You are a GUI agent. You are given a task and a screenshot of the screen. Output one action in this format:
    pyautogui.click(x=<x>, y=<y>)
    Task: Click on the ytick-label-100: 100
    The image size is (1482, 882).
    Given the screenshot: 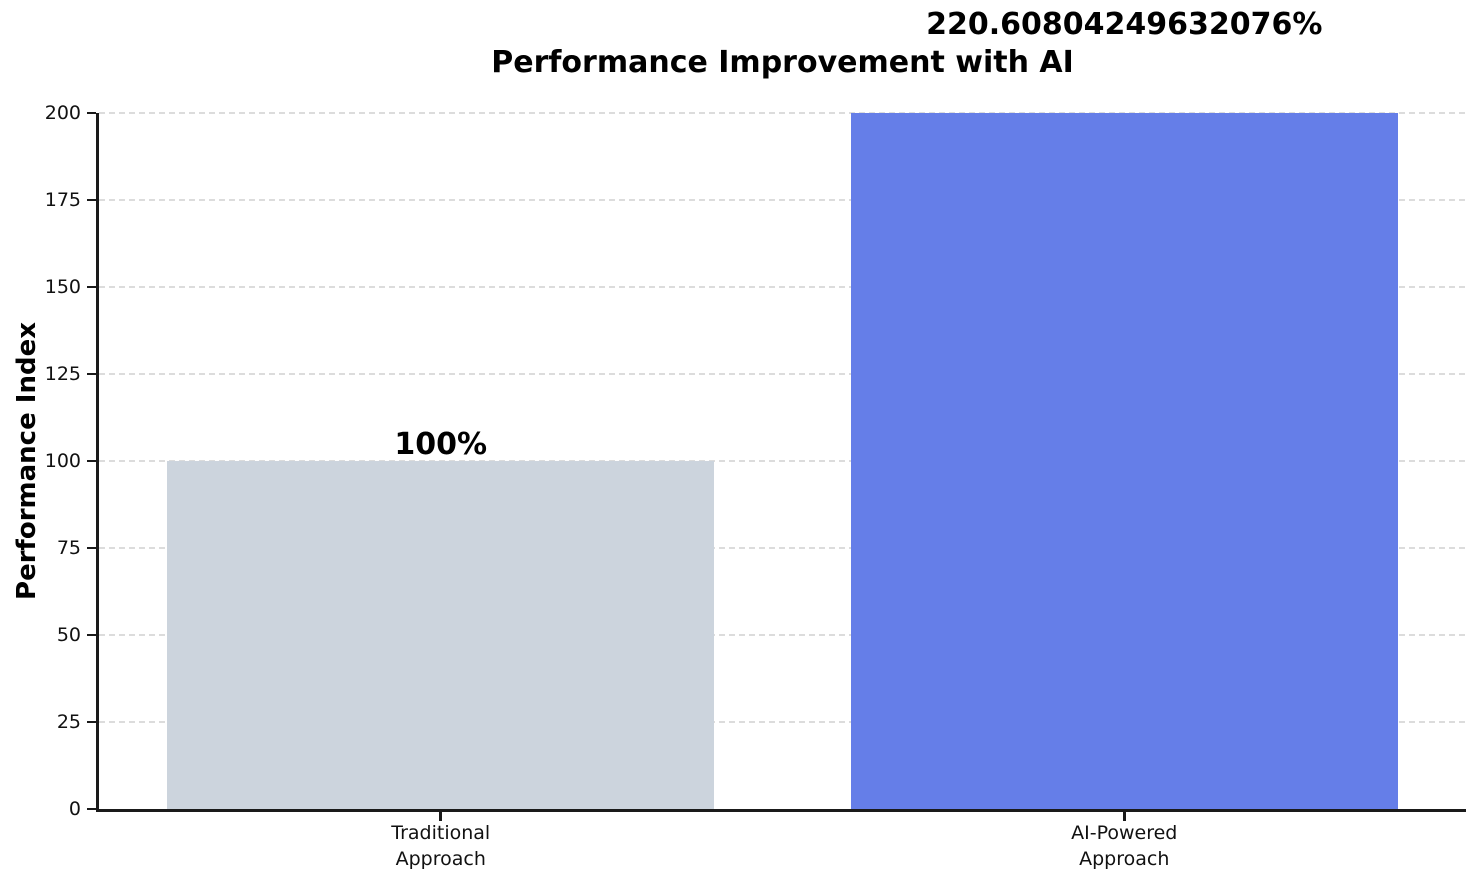 What is the action you would take?
    pyautogui.click(x=62, y=461)
    